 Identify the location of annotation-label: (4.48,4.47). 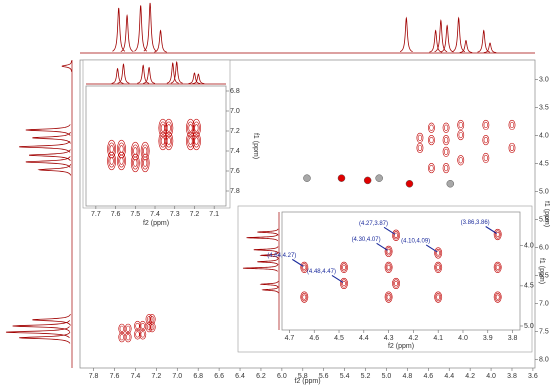
(321, 272).